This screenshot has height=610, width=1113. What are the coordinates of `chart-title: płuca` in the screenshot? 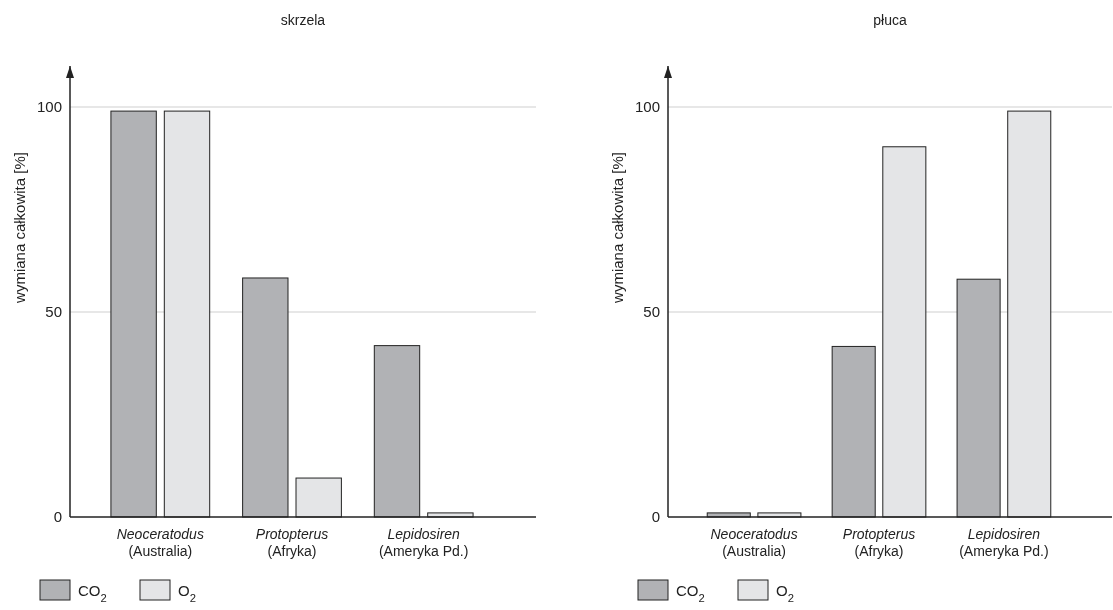 It's located at (890, 20).